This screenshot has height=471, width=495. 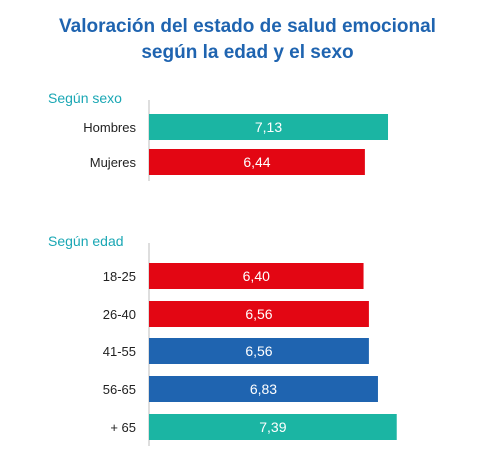 I want to click on category-label: Hombres, so click(x=109, y=127).